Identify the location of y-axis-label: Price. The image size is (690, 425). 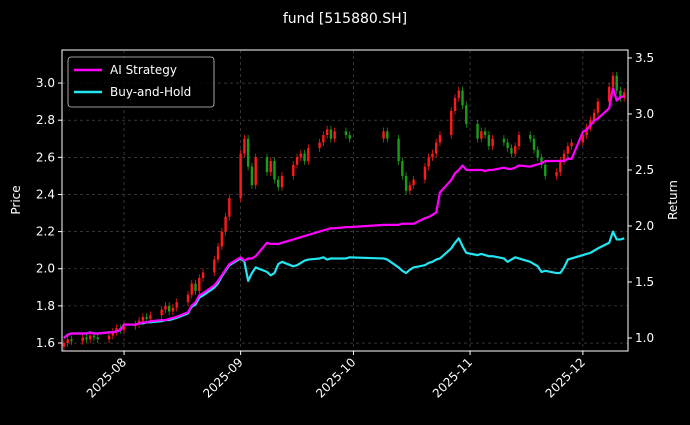
(16, 199).